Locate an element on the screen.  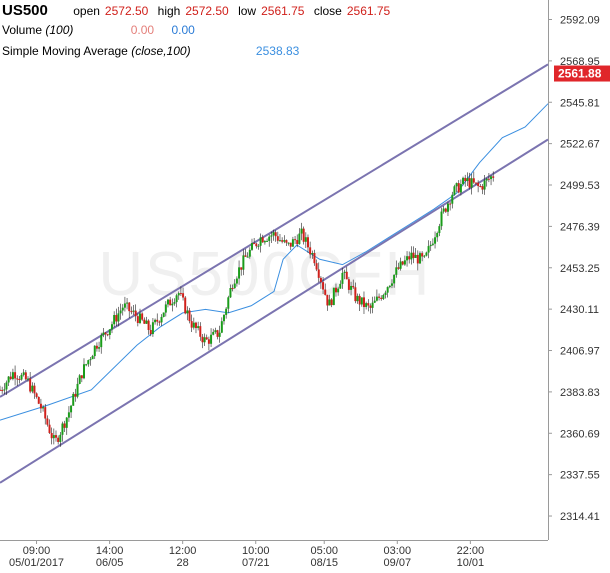
open-value: 2572.50 is located at coordinates (126, 11).